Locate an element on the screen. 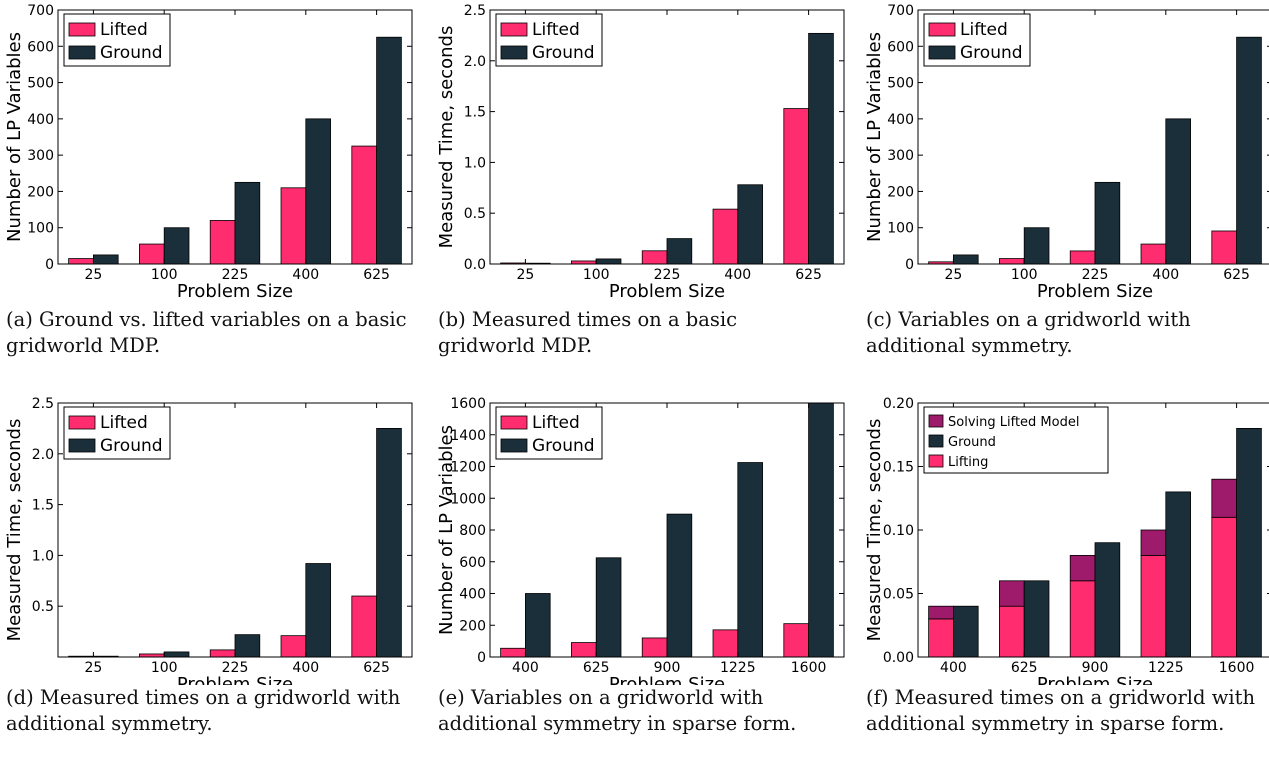 The width and height of the screenshot is (1269, 775). y-tick-label: 800 is located at coordinates (472, 531).